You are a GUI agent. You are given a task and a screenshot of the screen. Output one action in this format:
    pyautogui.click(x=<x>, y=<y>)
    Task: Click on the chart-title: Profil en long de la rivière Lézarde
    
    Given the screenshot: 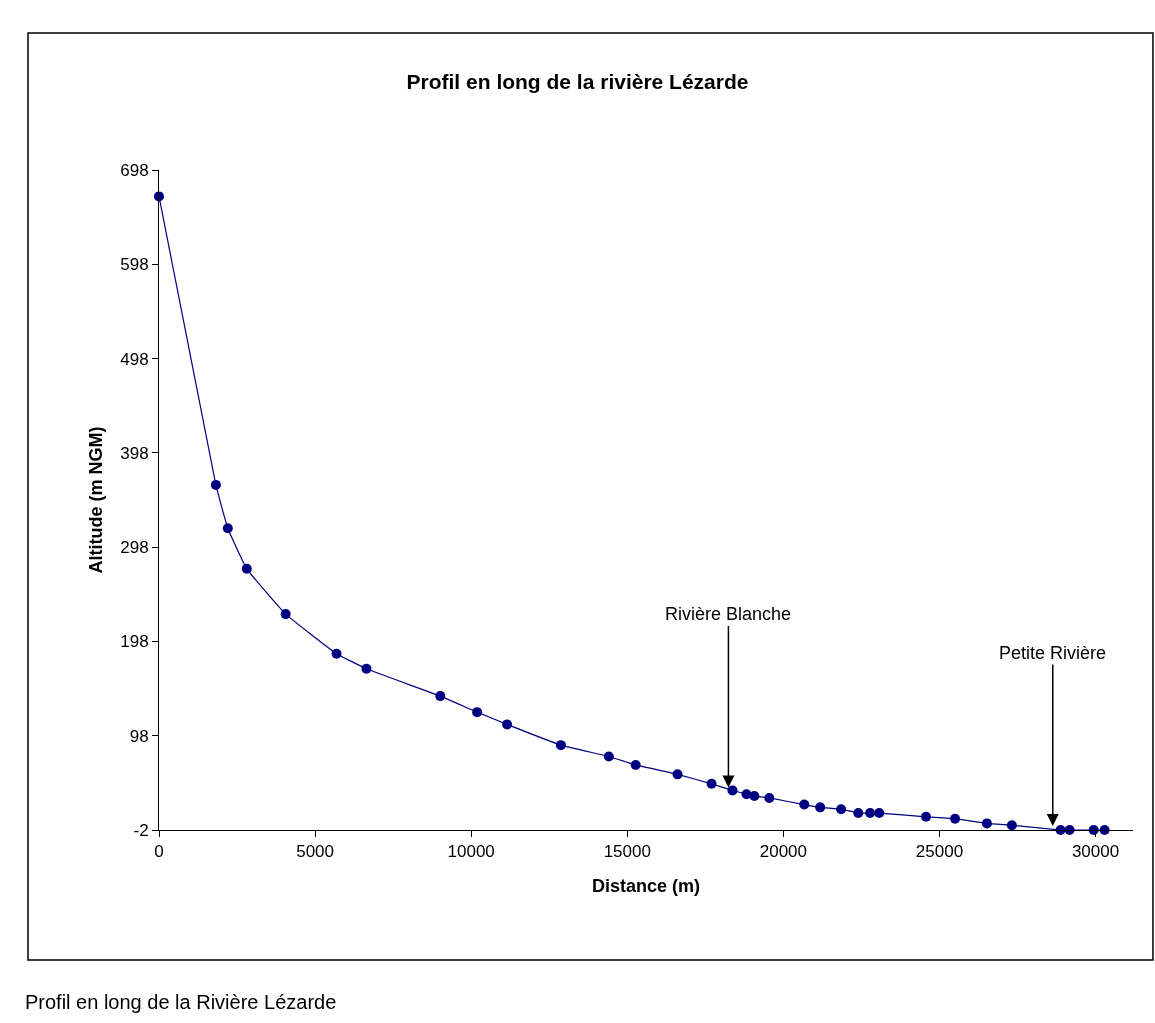 What is the action you would take?
    pyautogui.click(x=577, y=82)
    